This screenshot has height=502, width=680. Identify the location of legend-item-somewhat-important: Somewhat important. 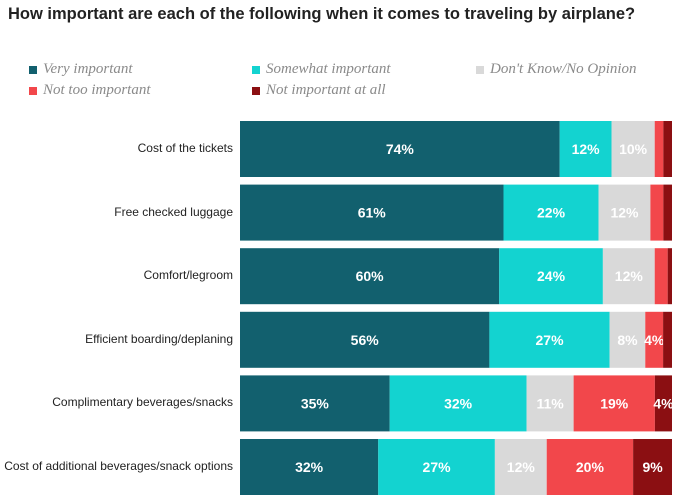
(321, 69).